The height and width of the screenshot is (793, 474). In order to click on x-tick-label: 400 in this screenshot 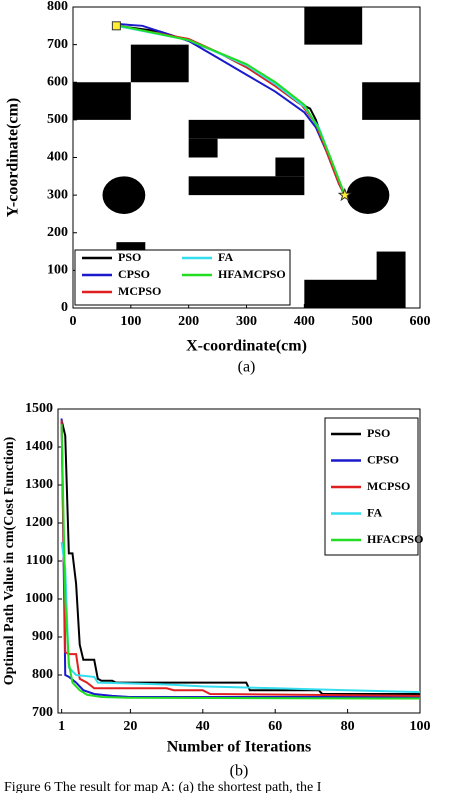, I will do `click(304, 321)`.